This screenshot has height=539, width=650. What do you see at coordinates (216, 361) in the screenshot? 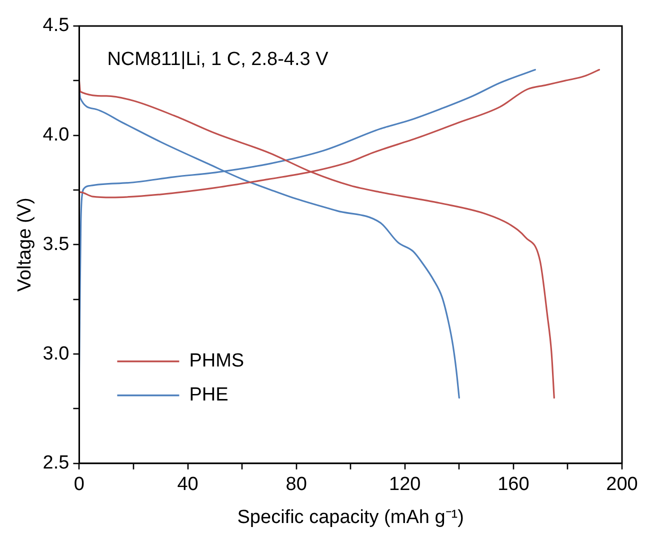
I see `legend-label: PHMS` at bounding box center [216, 361].